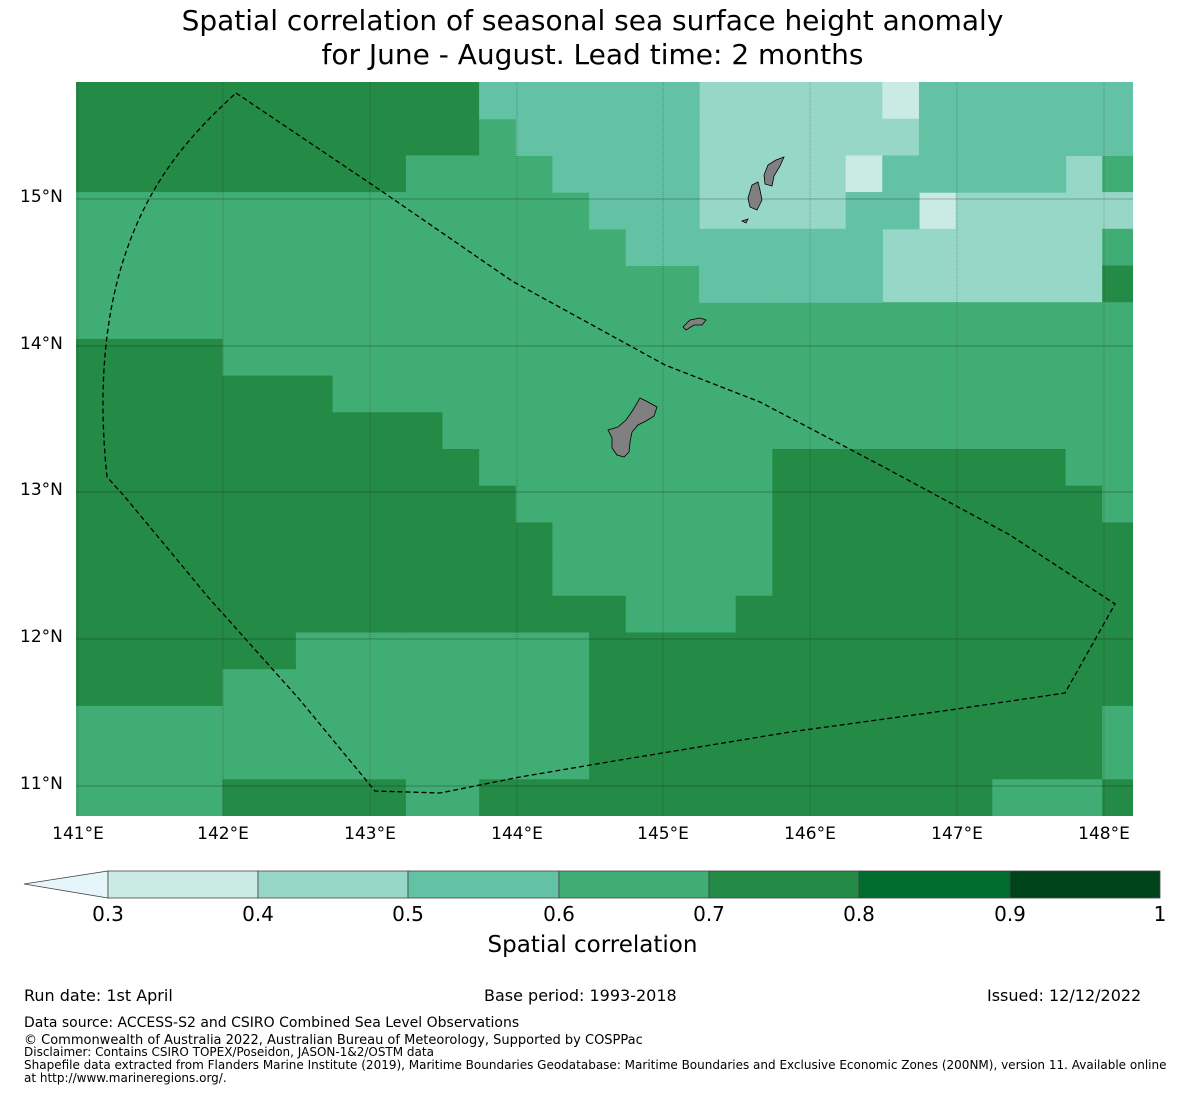 This screenshot has height=1095, width=1185. I want to click on colorbar-segment, so click(1085, 884).